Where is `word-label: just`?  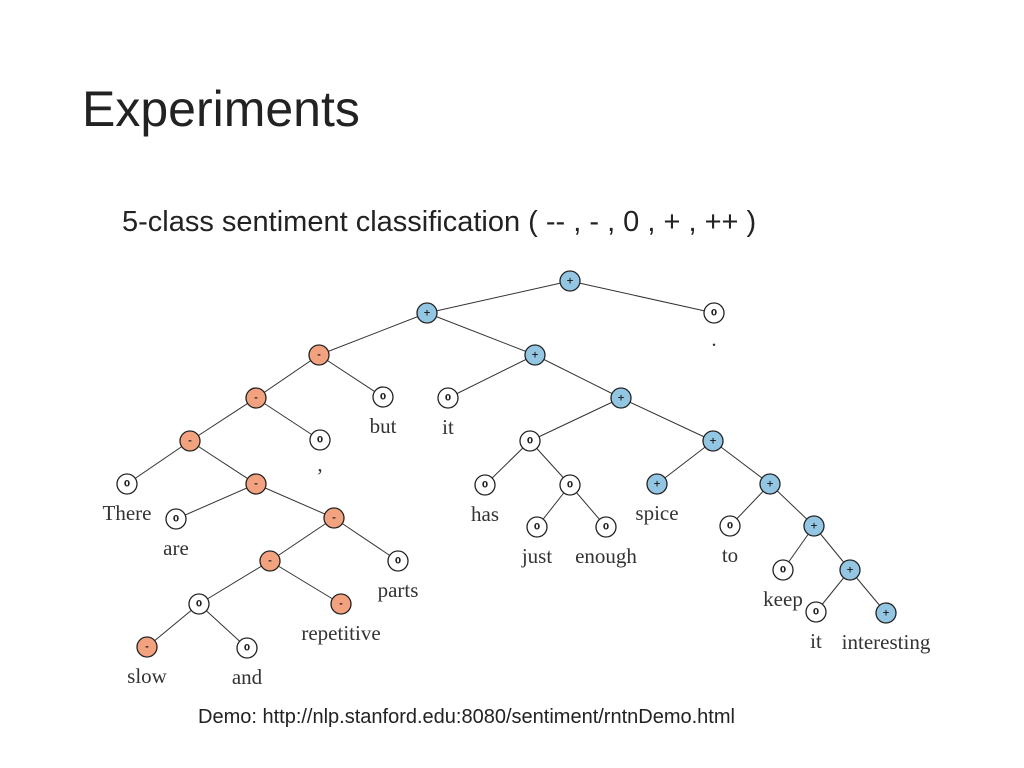
word-label: just is located at coordinates (537, 556).